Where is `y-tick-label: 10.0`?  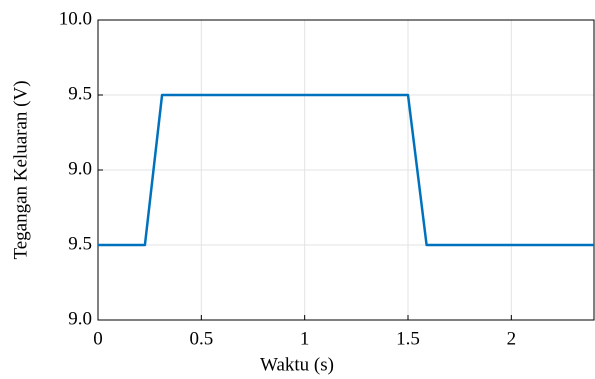
y-tick-label: 10.0 is located at coordinates (75, 18).